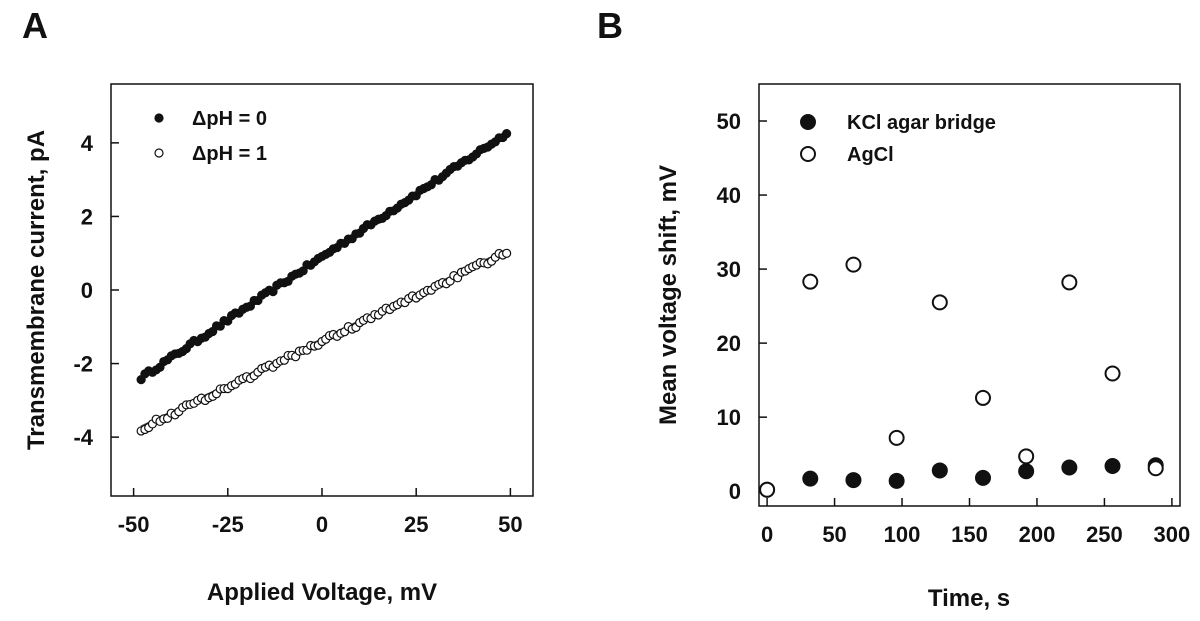 The width and height of the screenshot is (1200, 621). What do you see at coordinates (83, 364) in the screenshot?
I see `y-tick-label: -2` at bounding box center [83, 364].